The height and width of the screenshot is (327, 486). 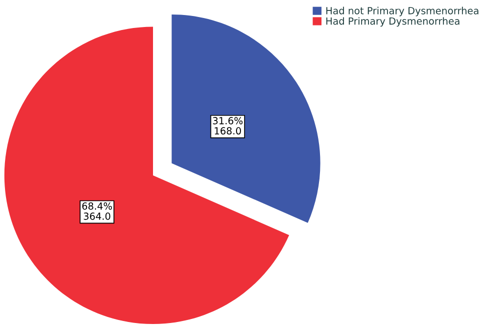 What do you see at coordinates (402, 11) in the screenshot?
I see `legend-label: Had not Primary Dysmenorrhea` at bounding box center [402, 11].